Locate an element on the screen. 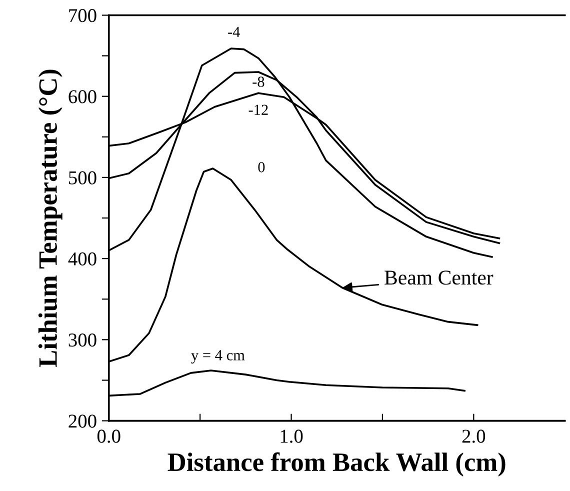  y-tick-label: 200 is located at coordinates (82, 421).